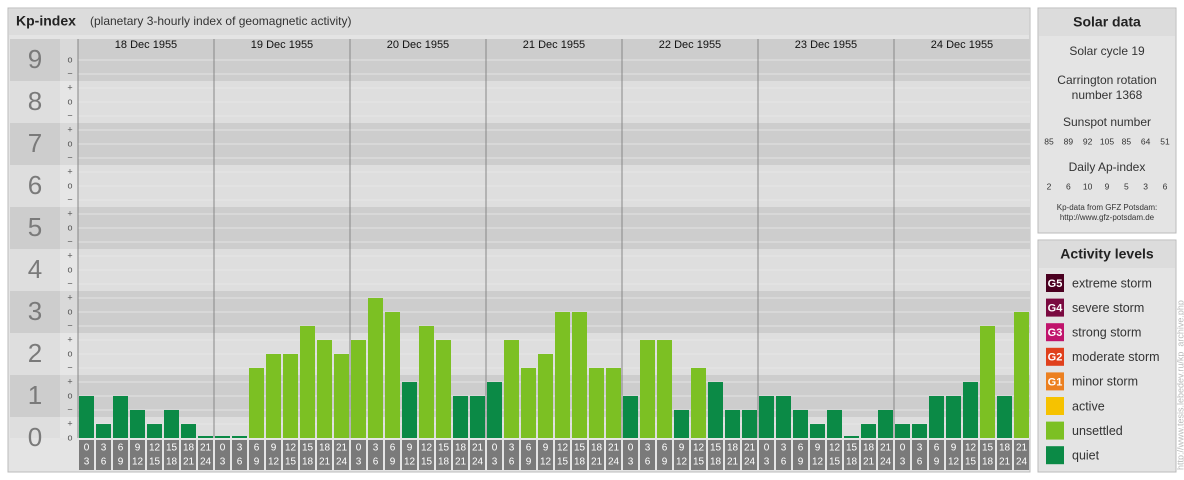 Image resolution: width=1184 pixels, height=480 pixels. I want to click on solar-value: 85, so click(1049, 141).